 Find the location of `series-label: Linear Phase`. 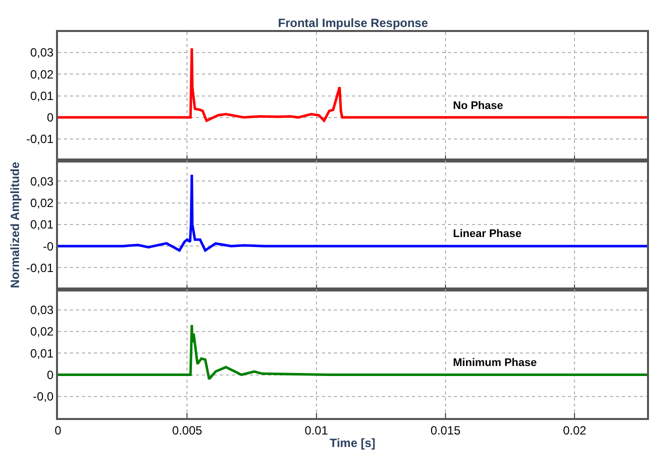

series-label: Linear Phase is located at coordinates (487, 234).